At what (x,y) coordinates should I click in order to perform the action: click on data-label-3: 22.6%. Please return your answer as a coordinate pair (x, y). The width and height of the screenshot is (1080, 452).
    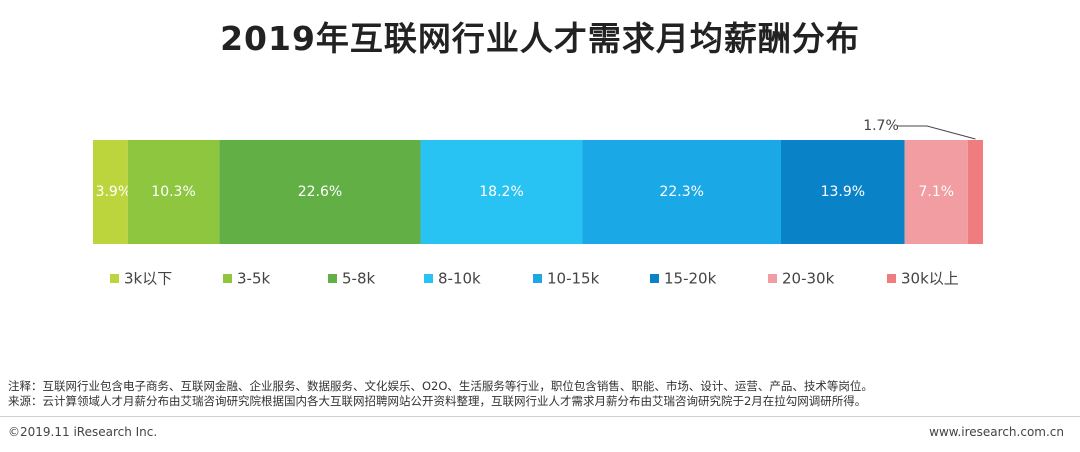
    Looking at the image, I should click on (320, 192).